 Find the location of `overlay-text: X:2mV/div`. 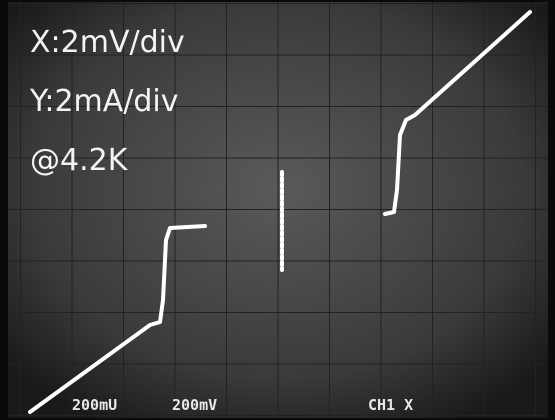

overlay-text: X:2mV/div is located at coordinates (107, 42).